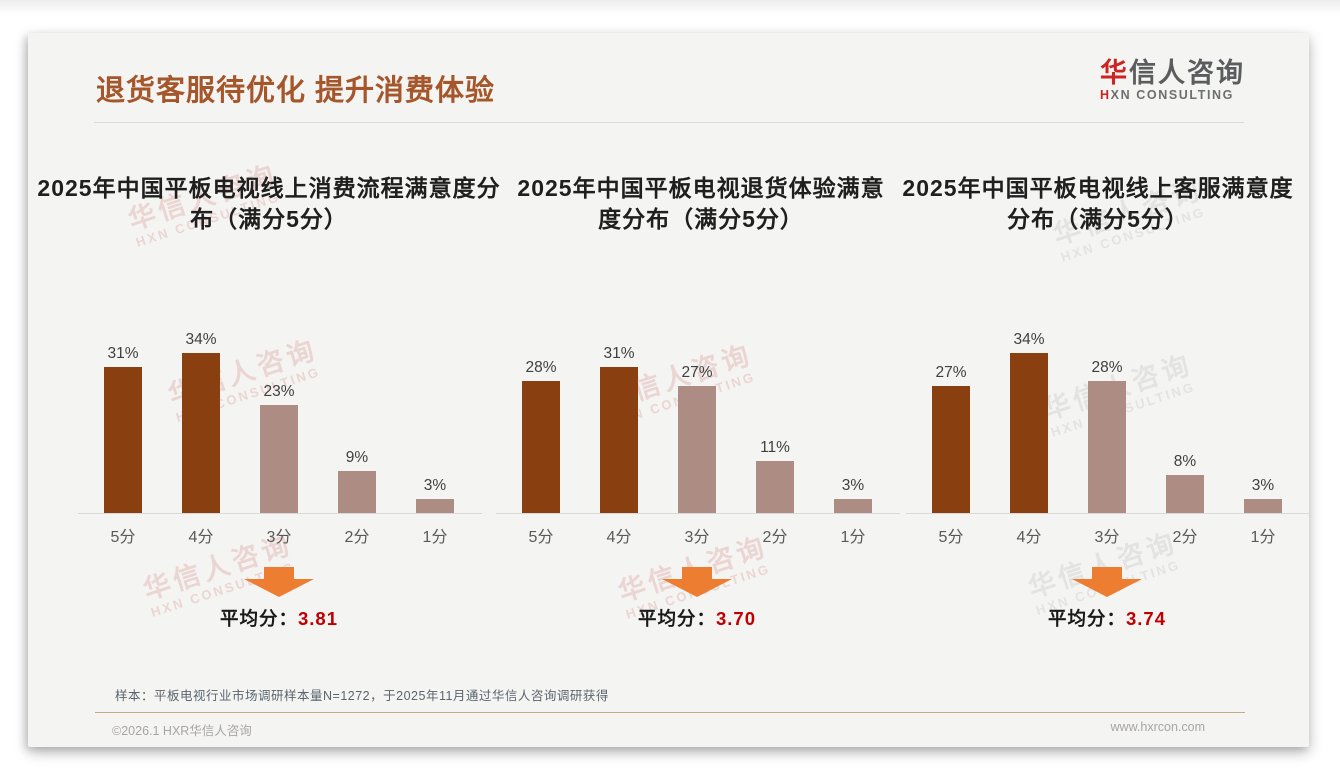  What do you see at coordinates (1146, 618) in the screenshot?
I see `average-value: 3.74` at bounding box center [1146, 618].